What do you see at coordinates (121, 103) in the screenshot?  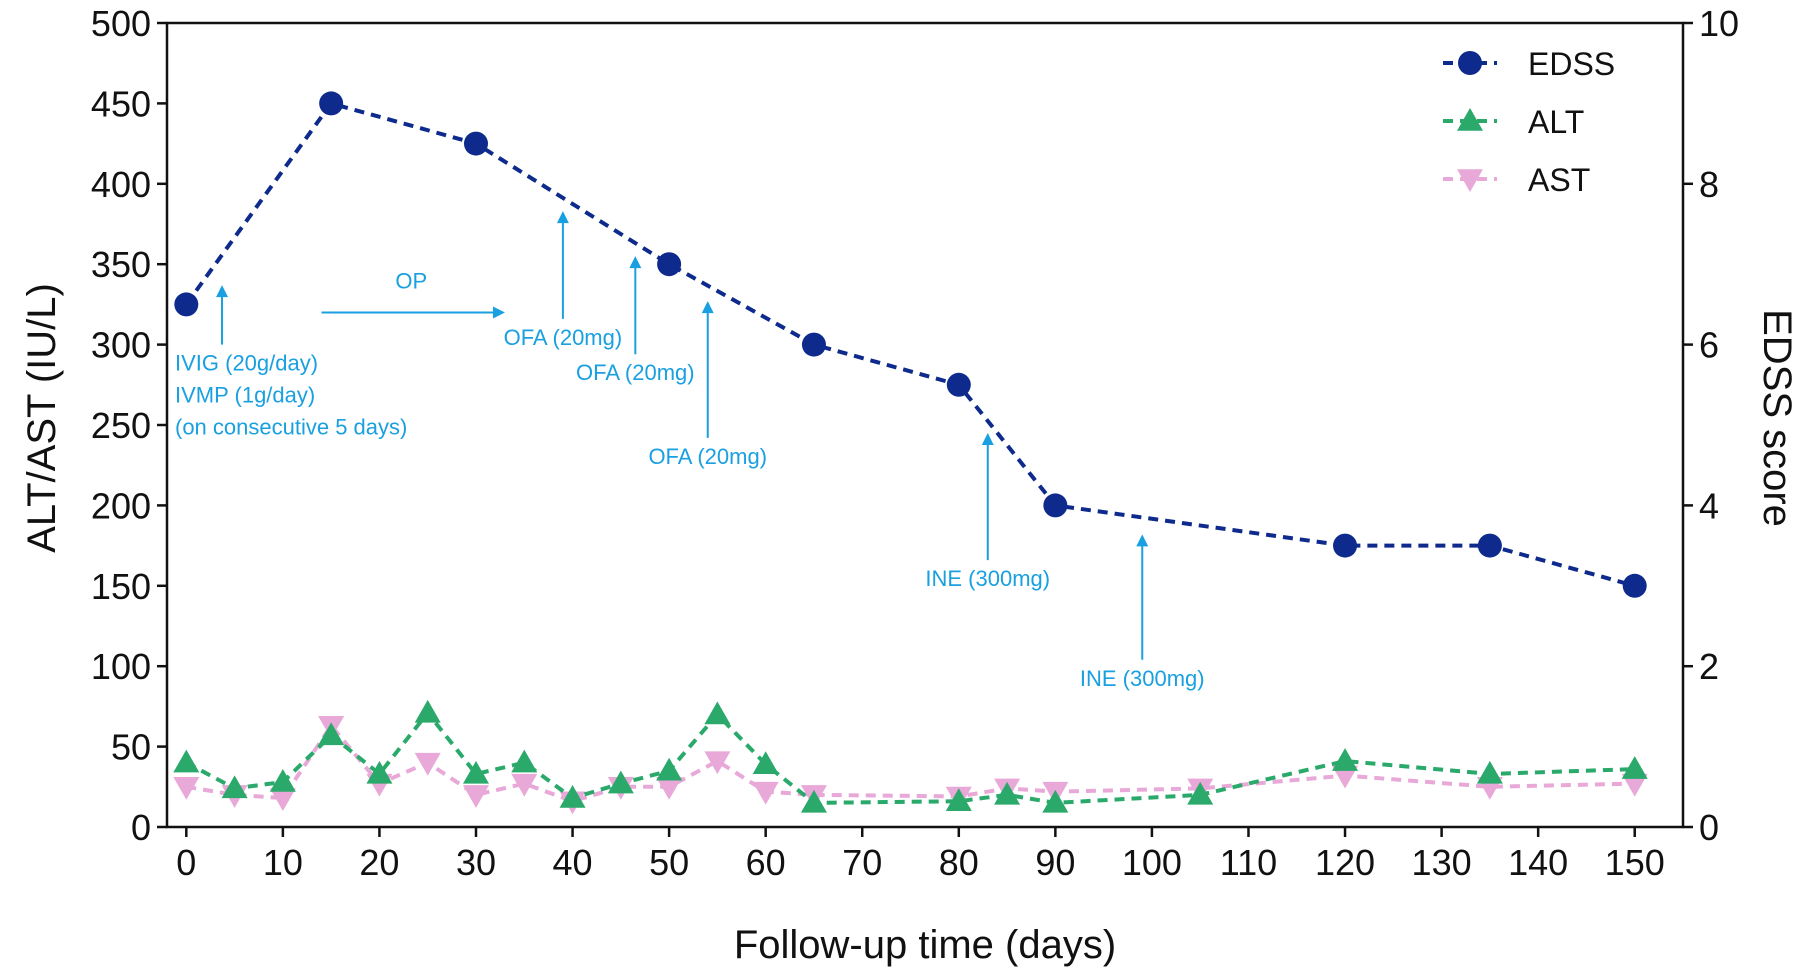 I see `y-left-tick-label: 450` at bounding box center [121, 103].